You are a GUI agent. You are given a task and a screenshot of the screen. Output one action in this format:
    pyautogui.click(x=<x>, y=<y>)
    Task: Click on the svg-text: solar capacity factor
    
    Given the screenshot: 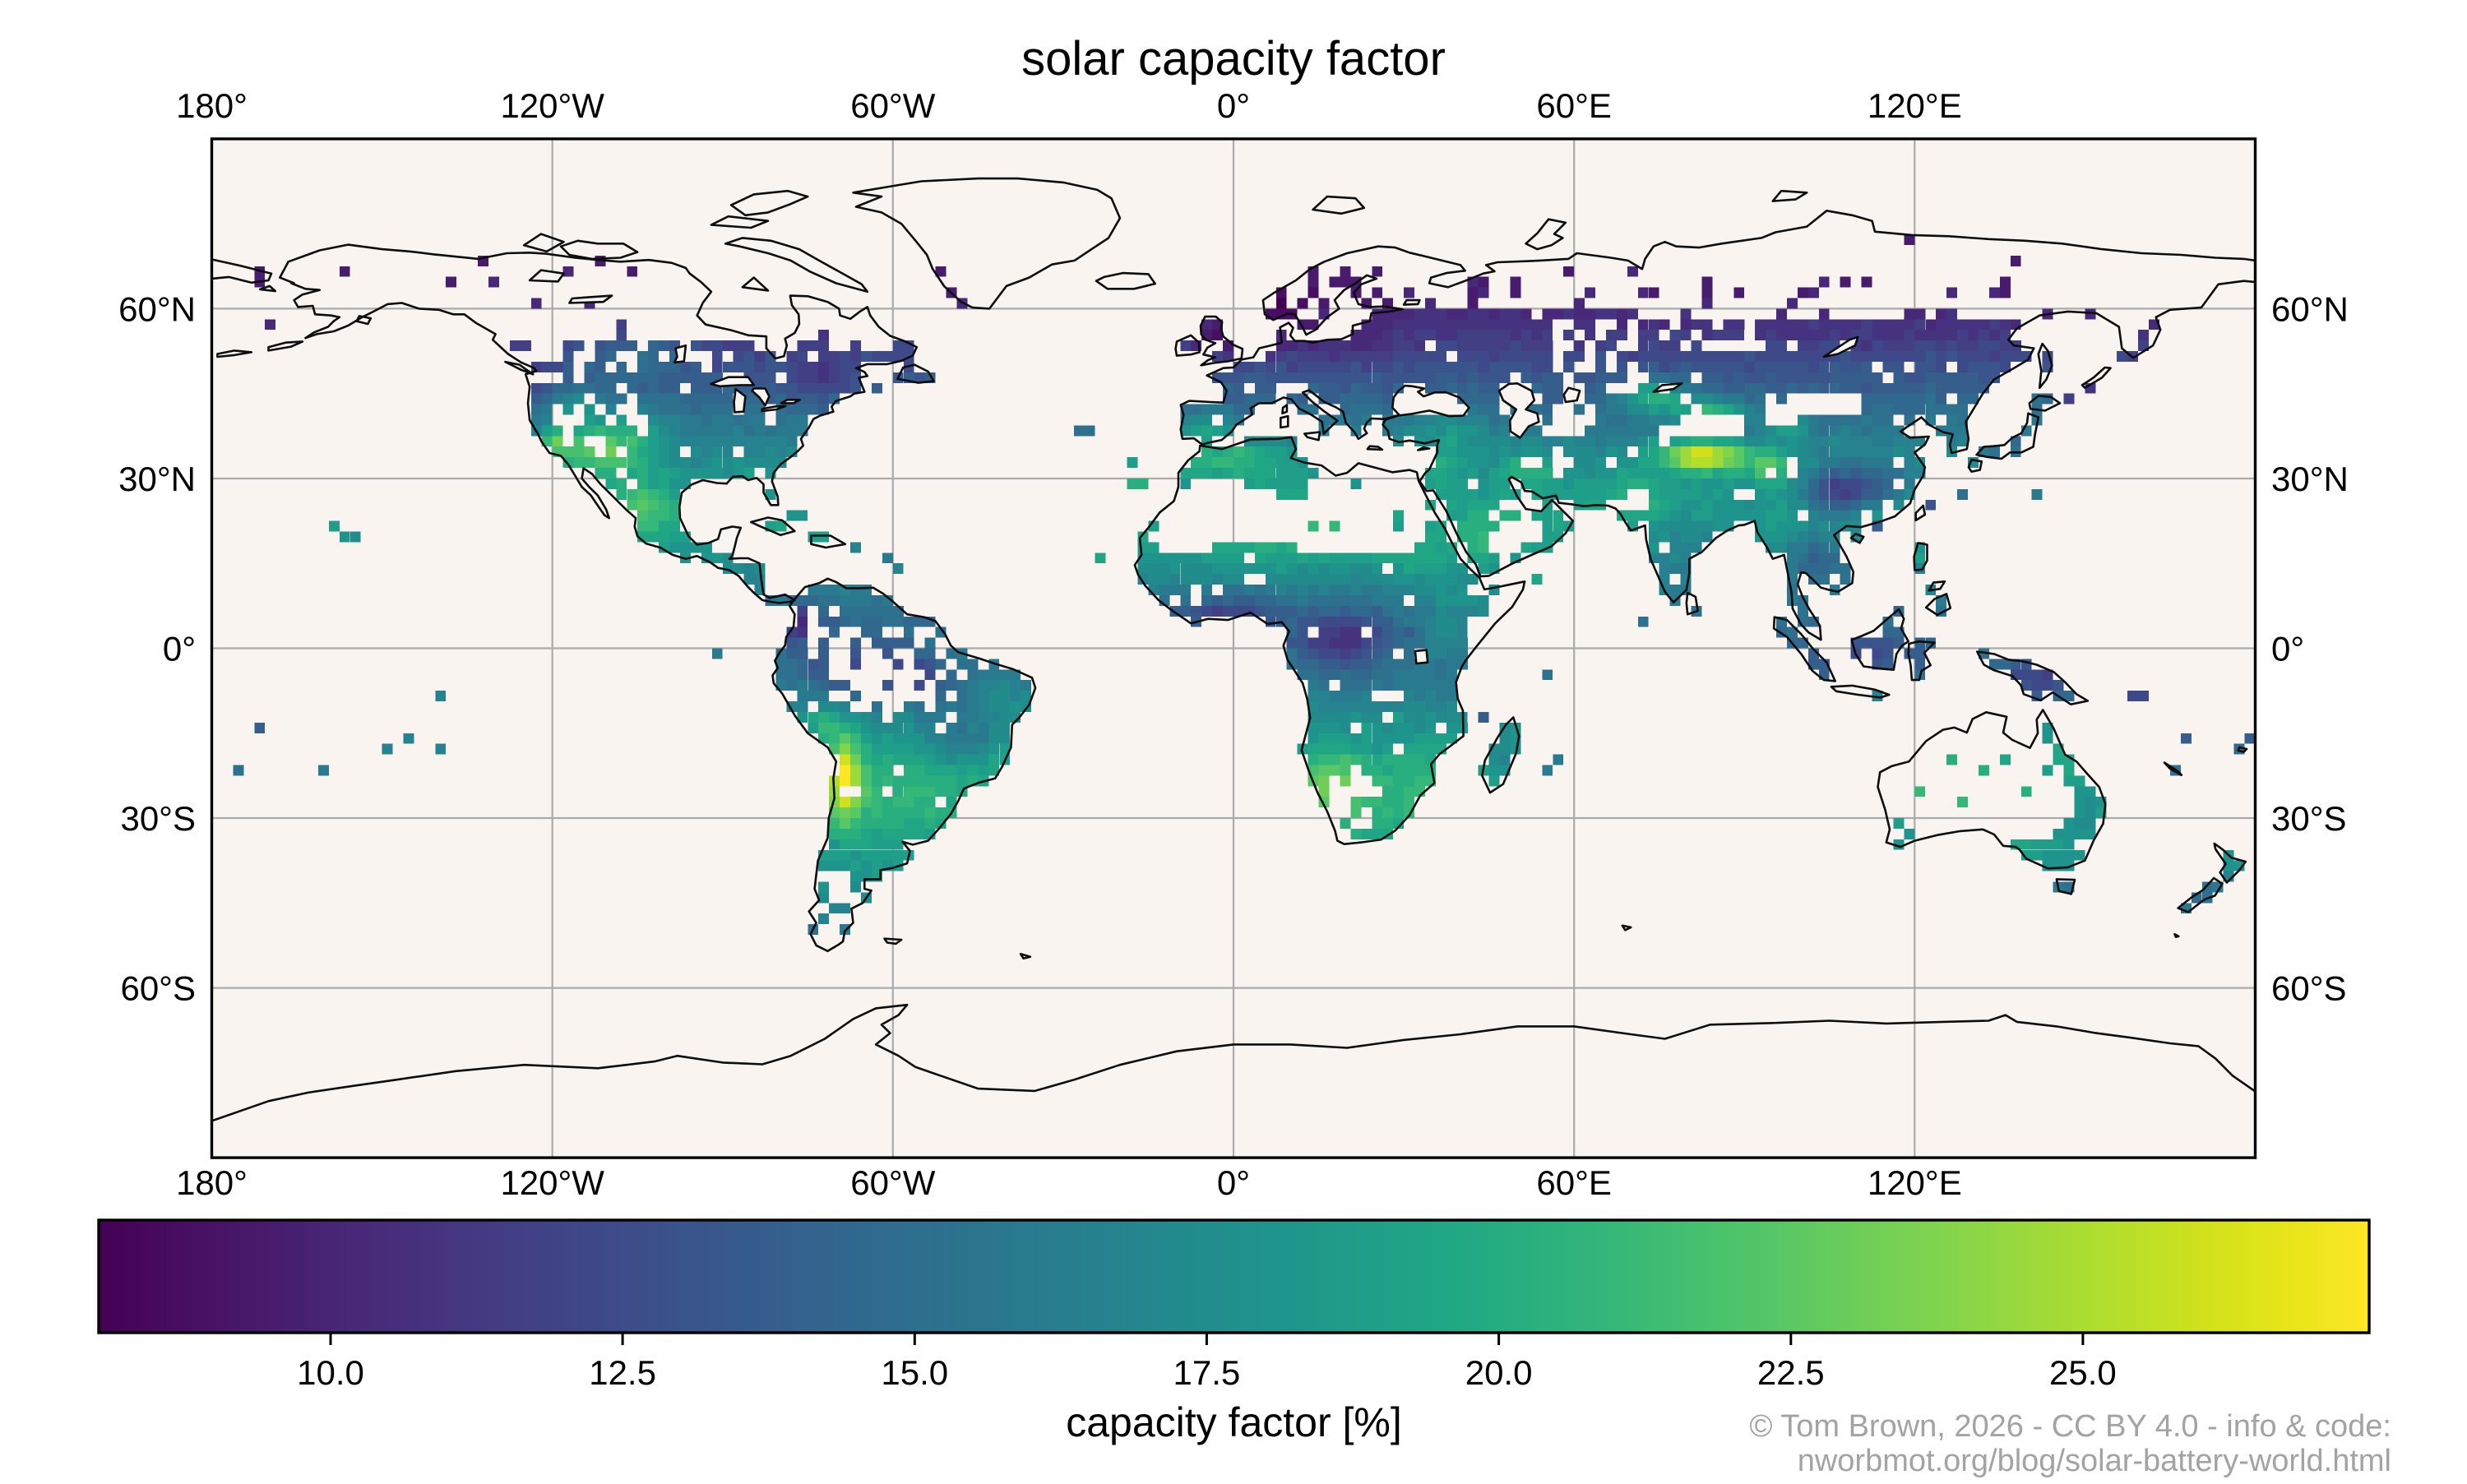 What is the action you would take?
    pyautogui.click(x=1233, y=59)
    